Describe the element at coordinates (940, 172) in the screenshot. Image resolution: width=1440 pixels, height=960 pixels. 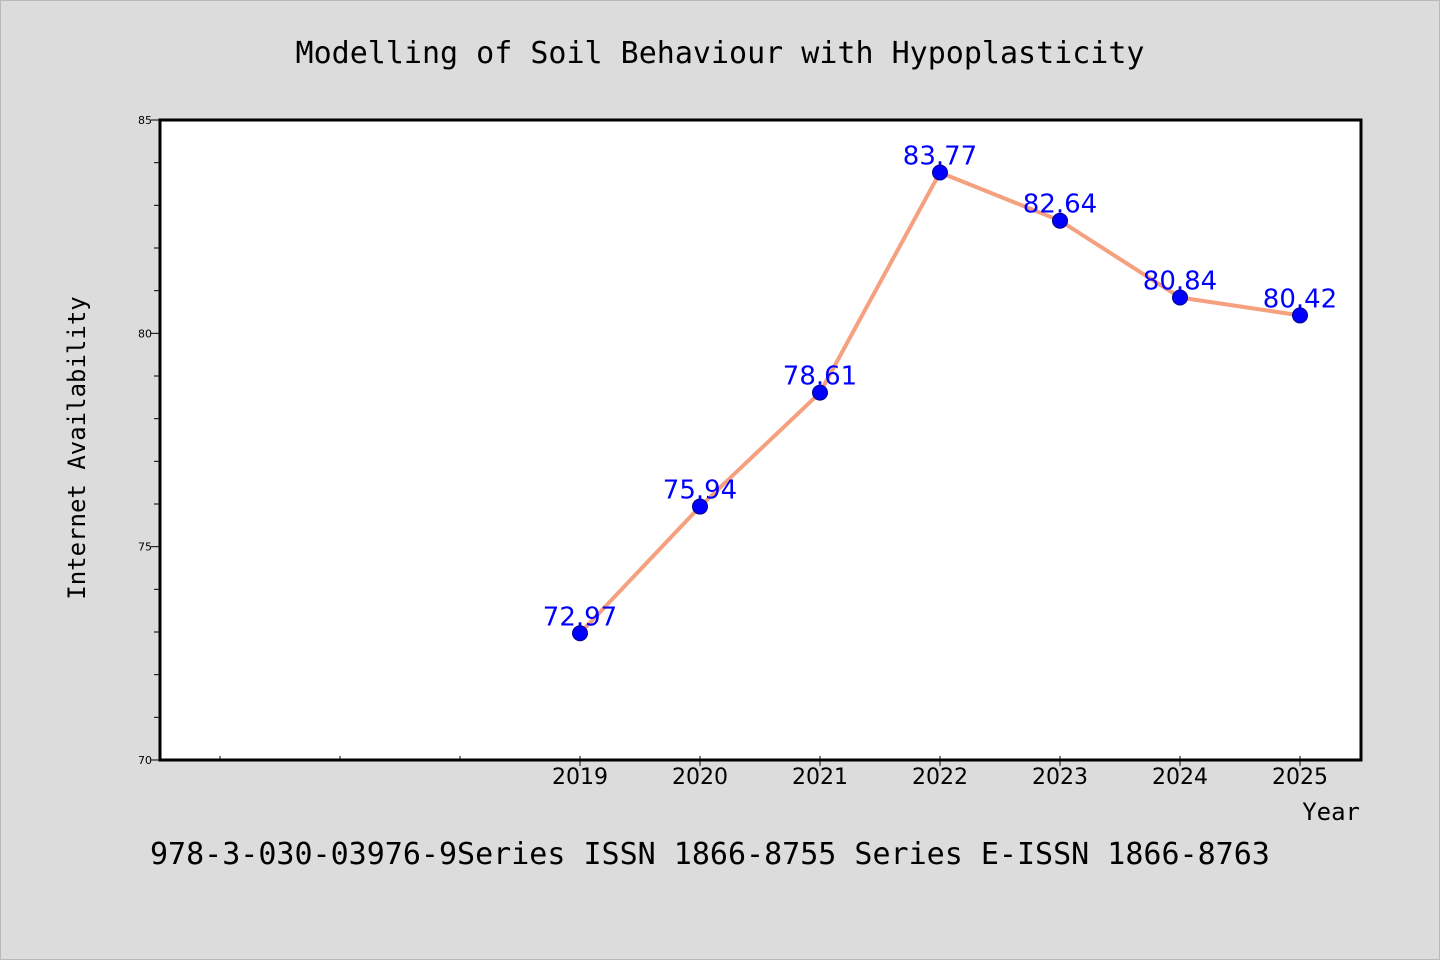
I see `data-point-2022` at that location.